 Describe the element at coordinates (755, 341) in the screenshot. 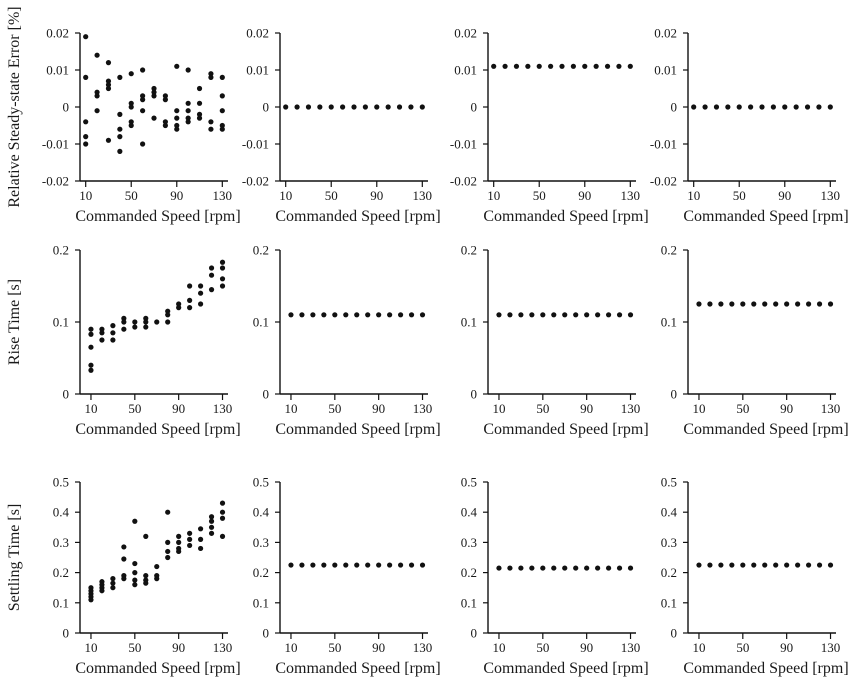

I see `subplot-r2-c4: 0 0.1 0.2 10 50 90 130 Commanded Speed [rpm]` at that location.